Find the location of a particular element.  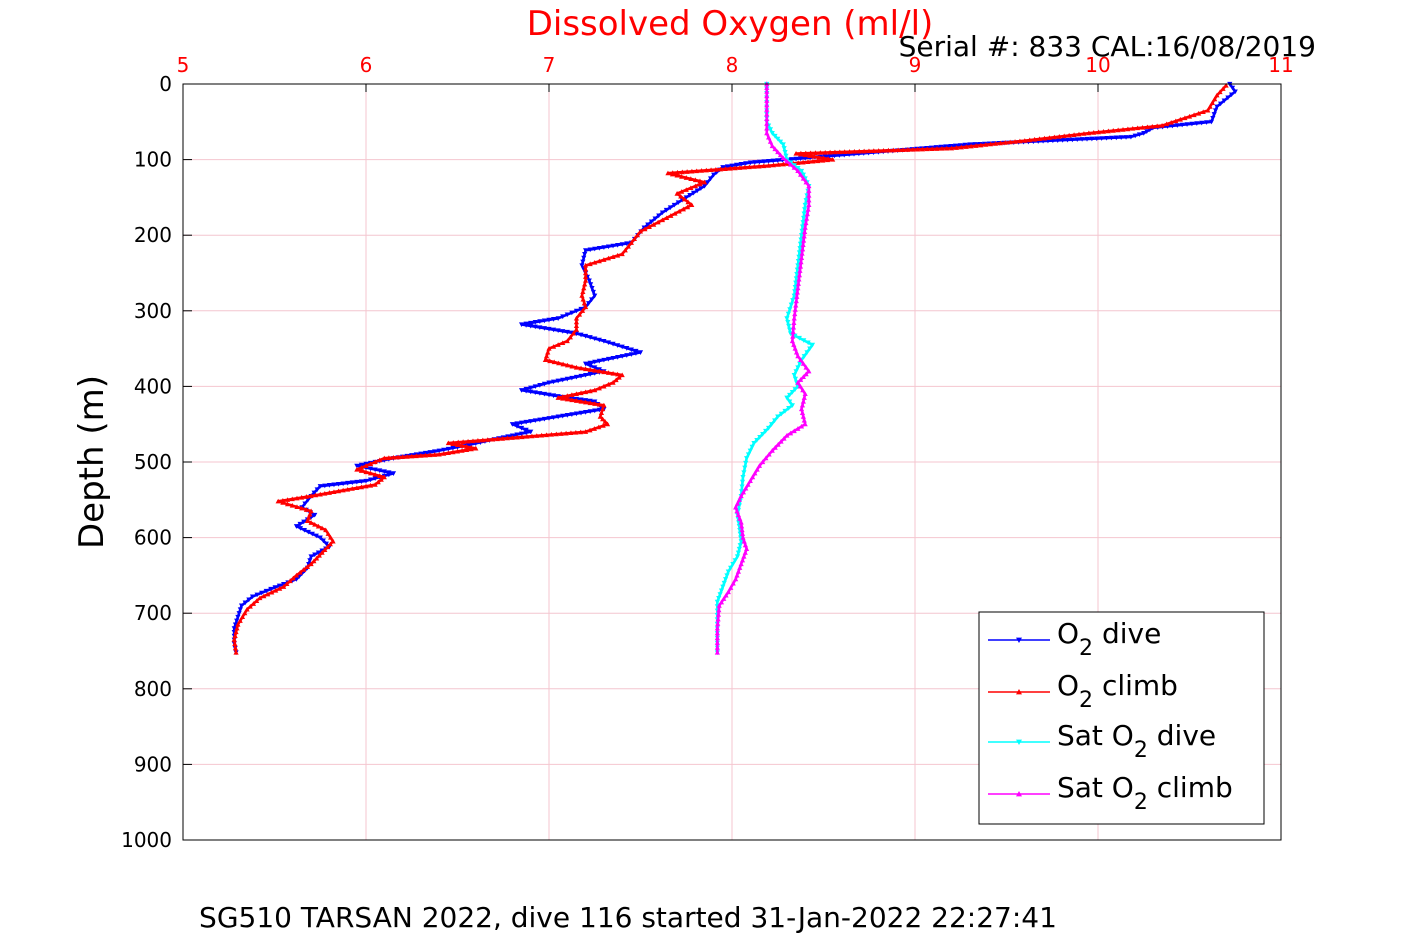

y-tick-label: 100 is located at coordinates (153, 160).